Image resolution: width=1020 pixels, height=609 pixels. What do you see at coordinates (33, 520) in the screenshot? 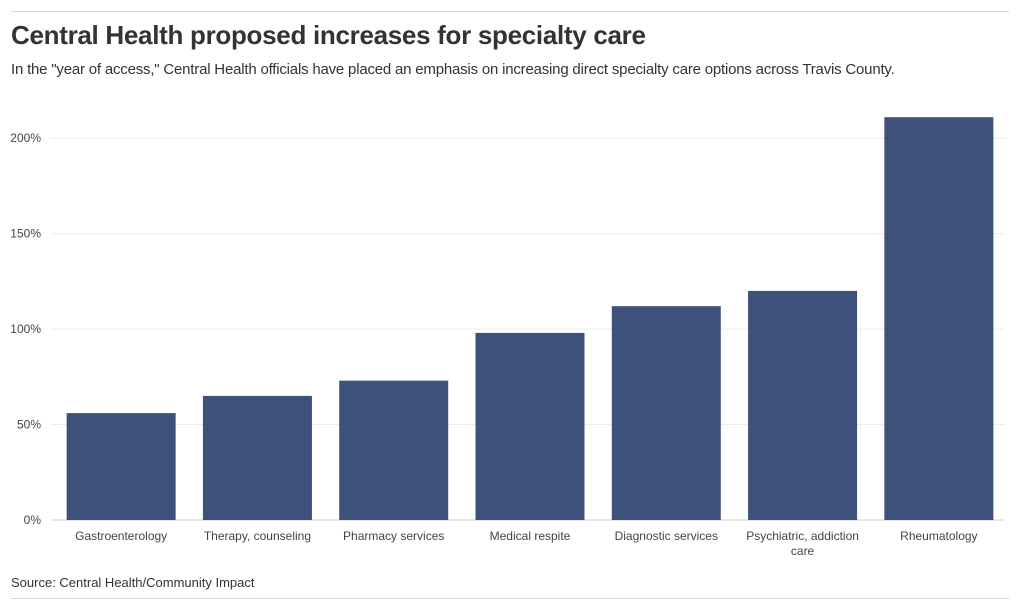
I see `y-tick-label: 0%` at bounding box center [33, 520].